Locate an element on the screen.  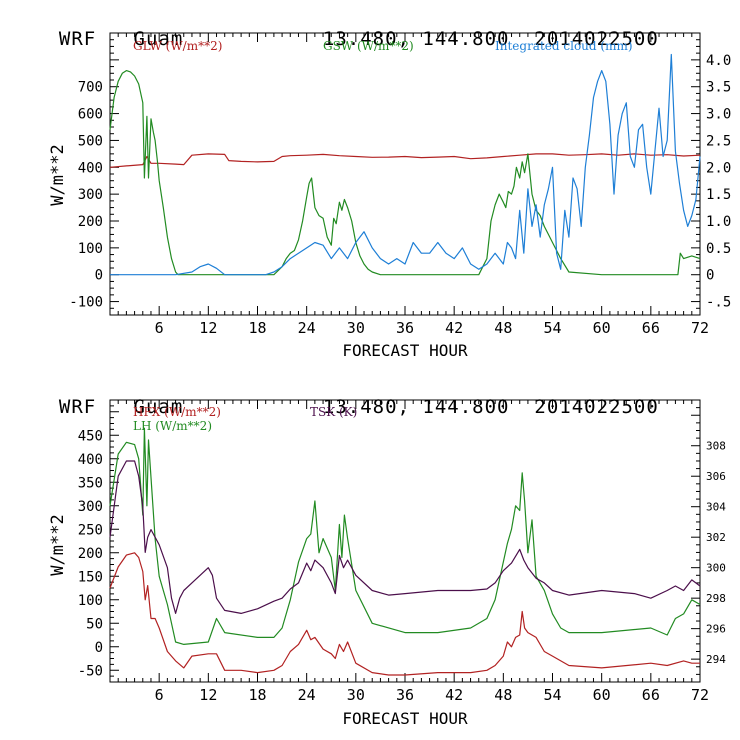
y-tick-label-right: 0.5 is located at coordinates (718, 249).